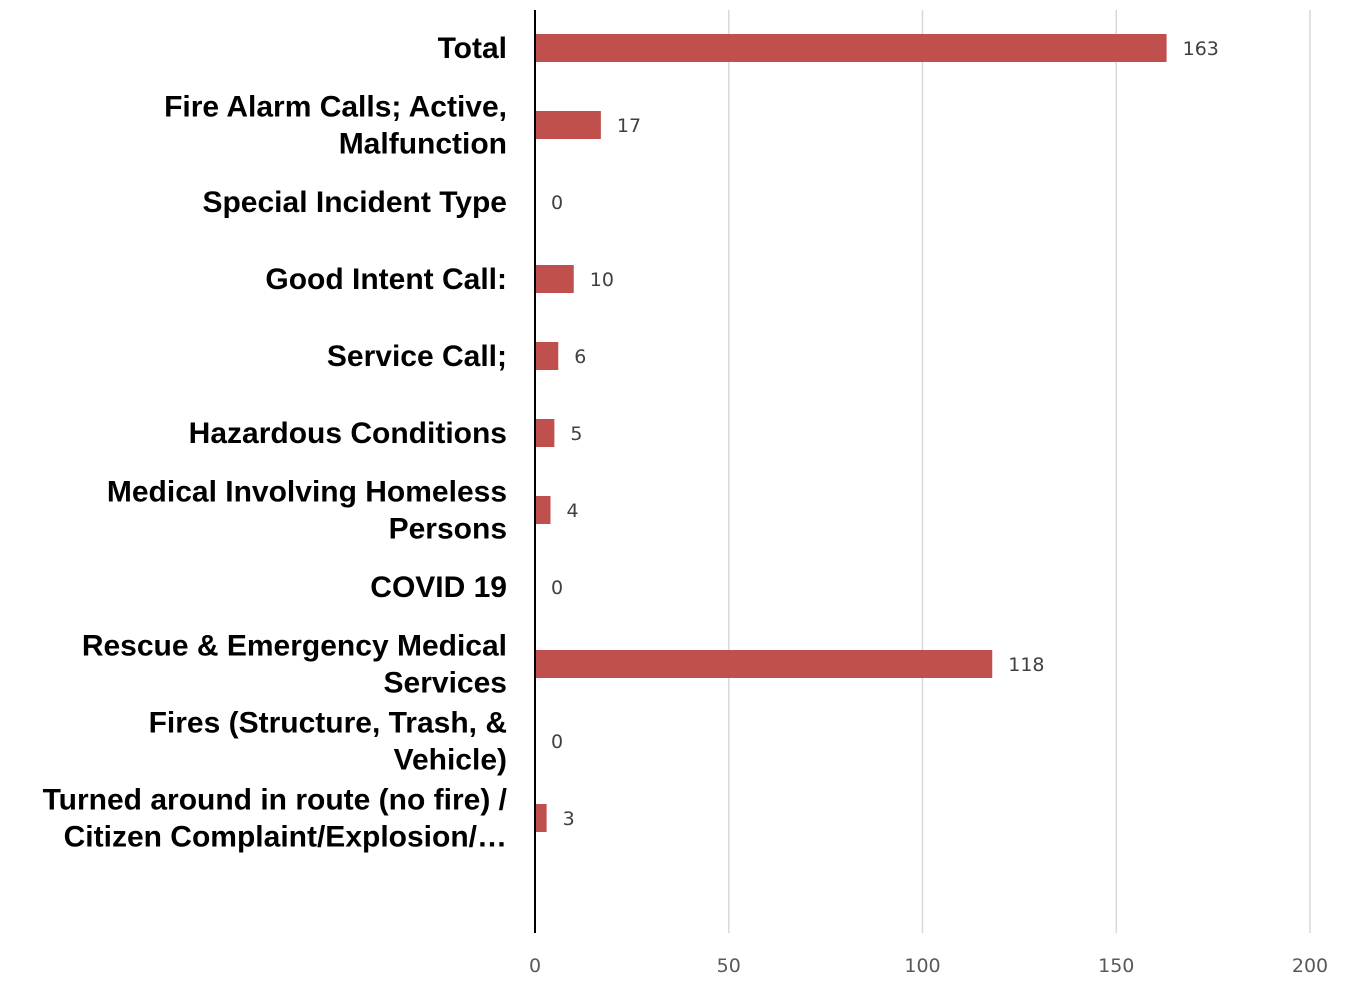 This screenshot has height=993, width=1351. I want to click on category-label-line: Fires (Structure, Trash, &, so click(328, 723).